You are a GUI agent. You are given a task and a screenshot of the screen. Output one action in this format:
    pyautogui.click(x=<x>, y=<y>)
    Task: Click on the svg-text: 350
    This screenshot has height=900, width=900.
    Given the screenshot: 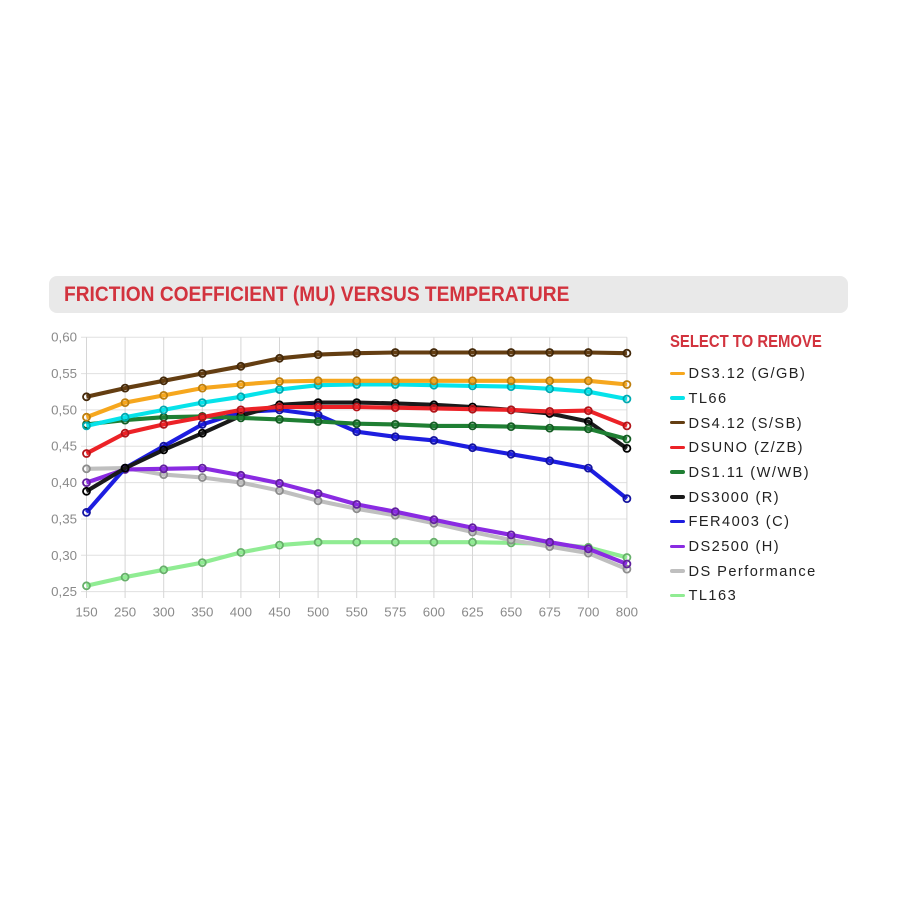 What is the action you would take?
    pyautogui.click(x=202, y=612)
    